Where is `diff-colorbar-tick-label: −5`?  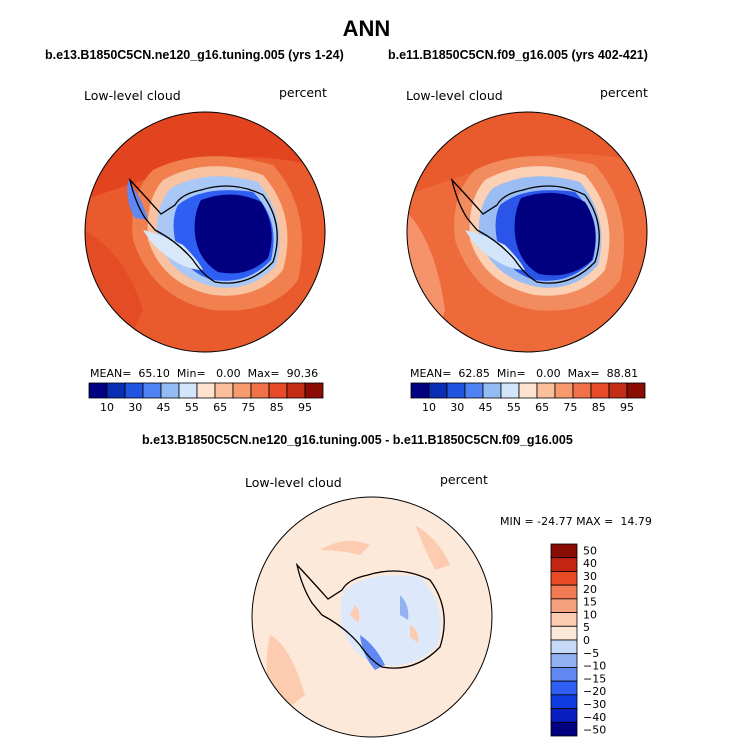
diff-colorbar-tick-label: −5 is located at coordinates (591, 653).